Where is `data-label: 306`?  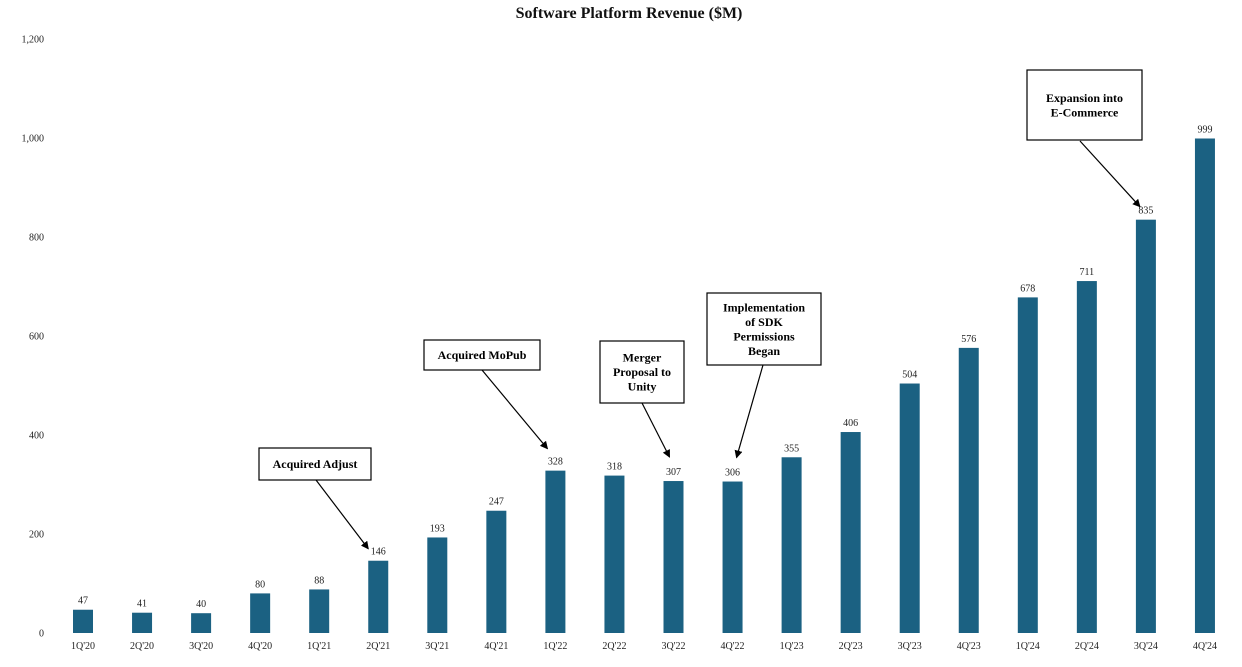
data-label: 306 is located at coordinates (732, 473).